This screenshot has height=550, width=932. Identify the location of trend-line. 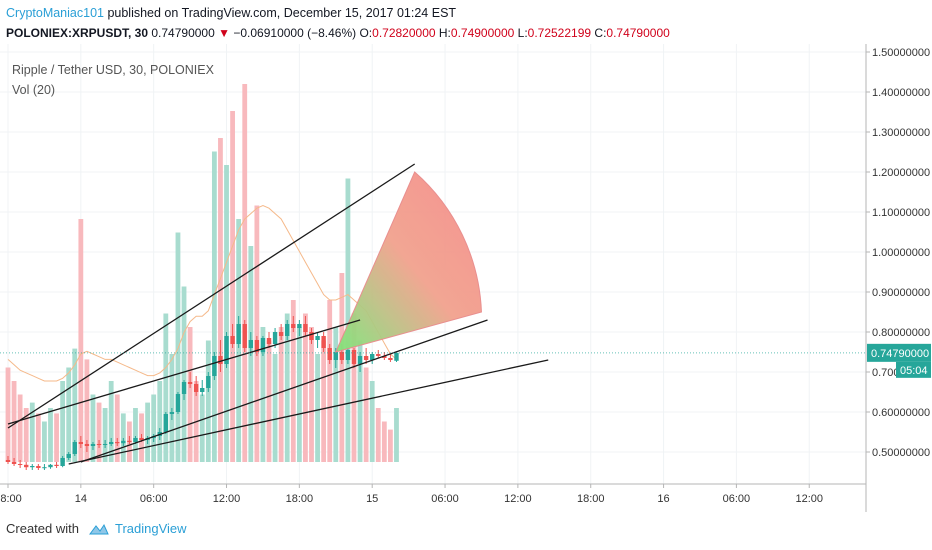
(184, 372).